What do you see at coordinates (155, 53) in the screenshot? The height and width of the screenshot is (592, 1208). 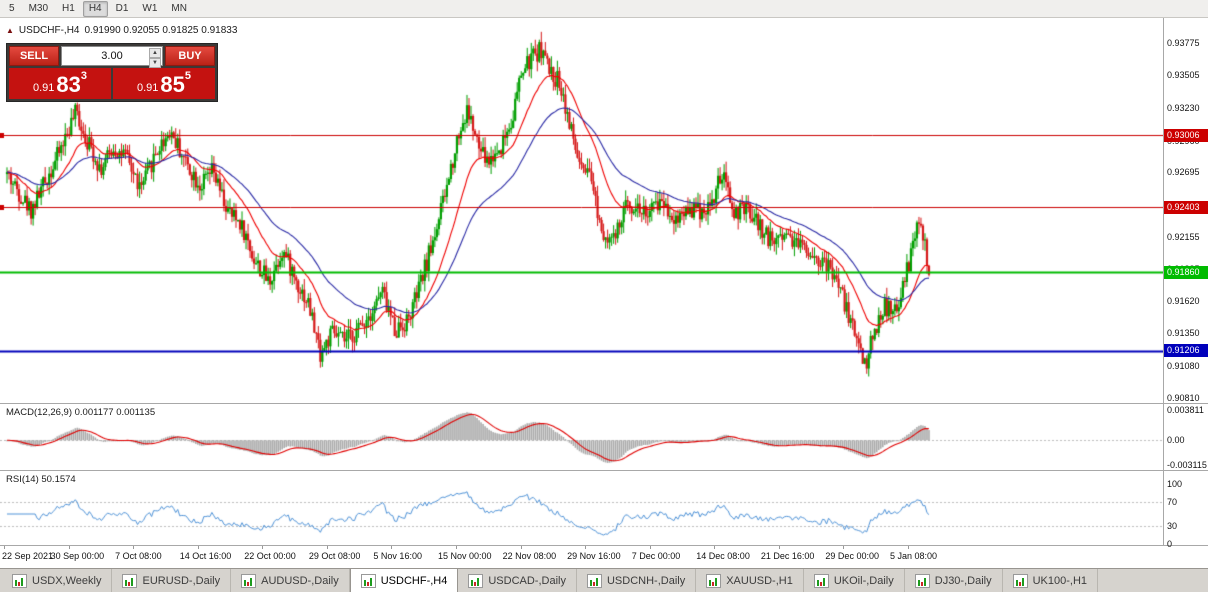 I see `volume-up-button: ▲` at bounding box center [155, 53].